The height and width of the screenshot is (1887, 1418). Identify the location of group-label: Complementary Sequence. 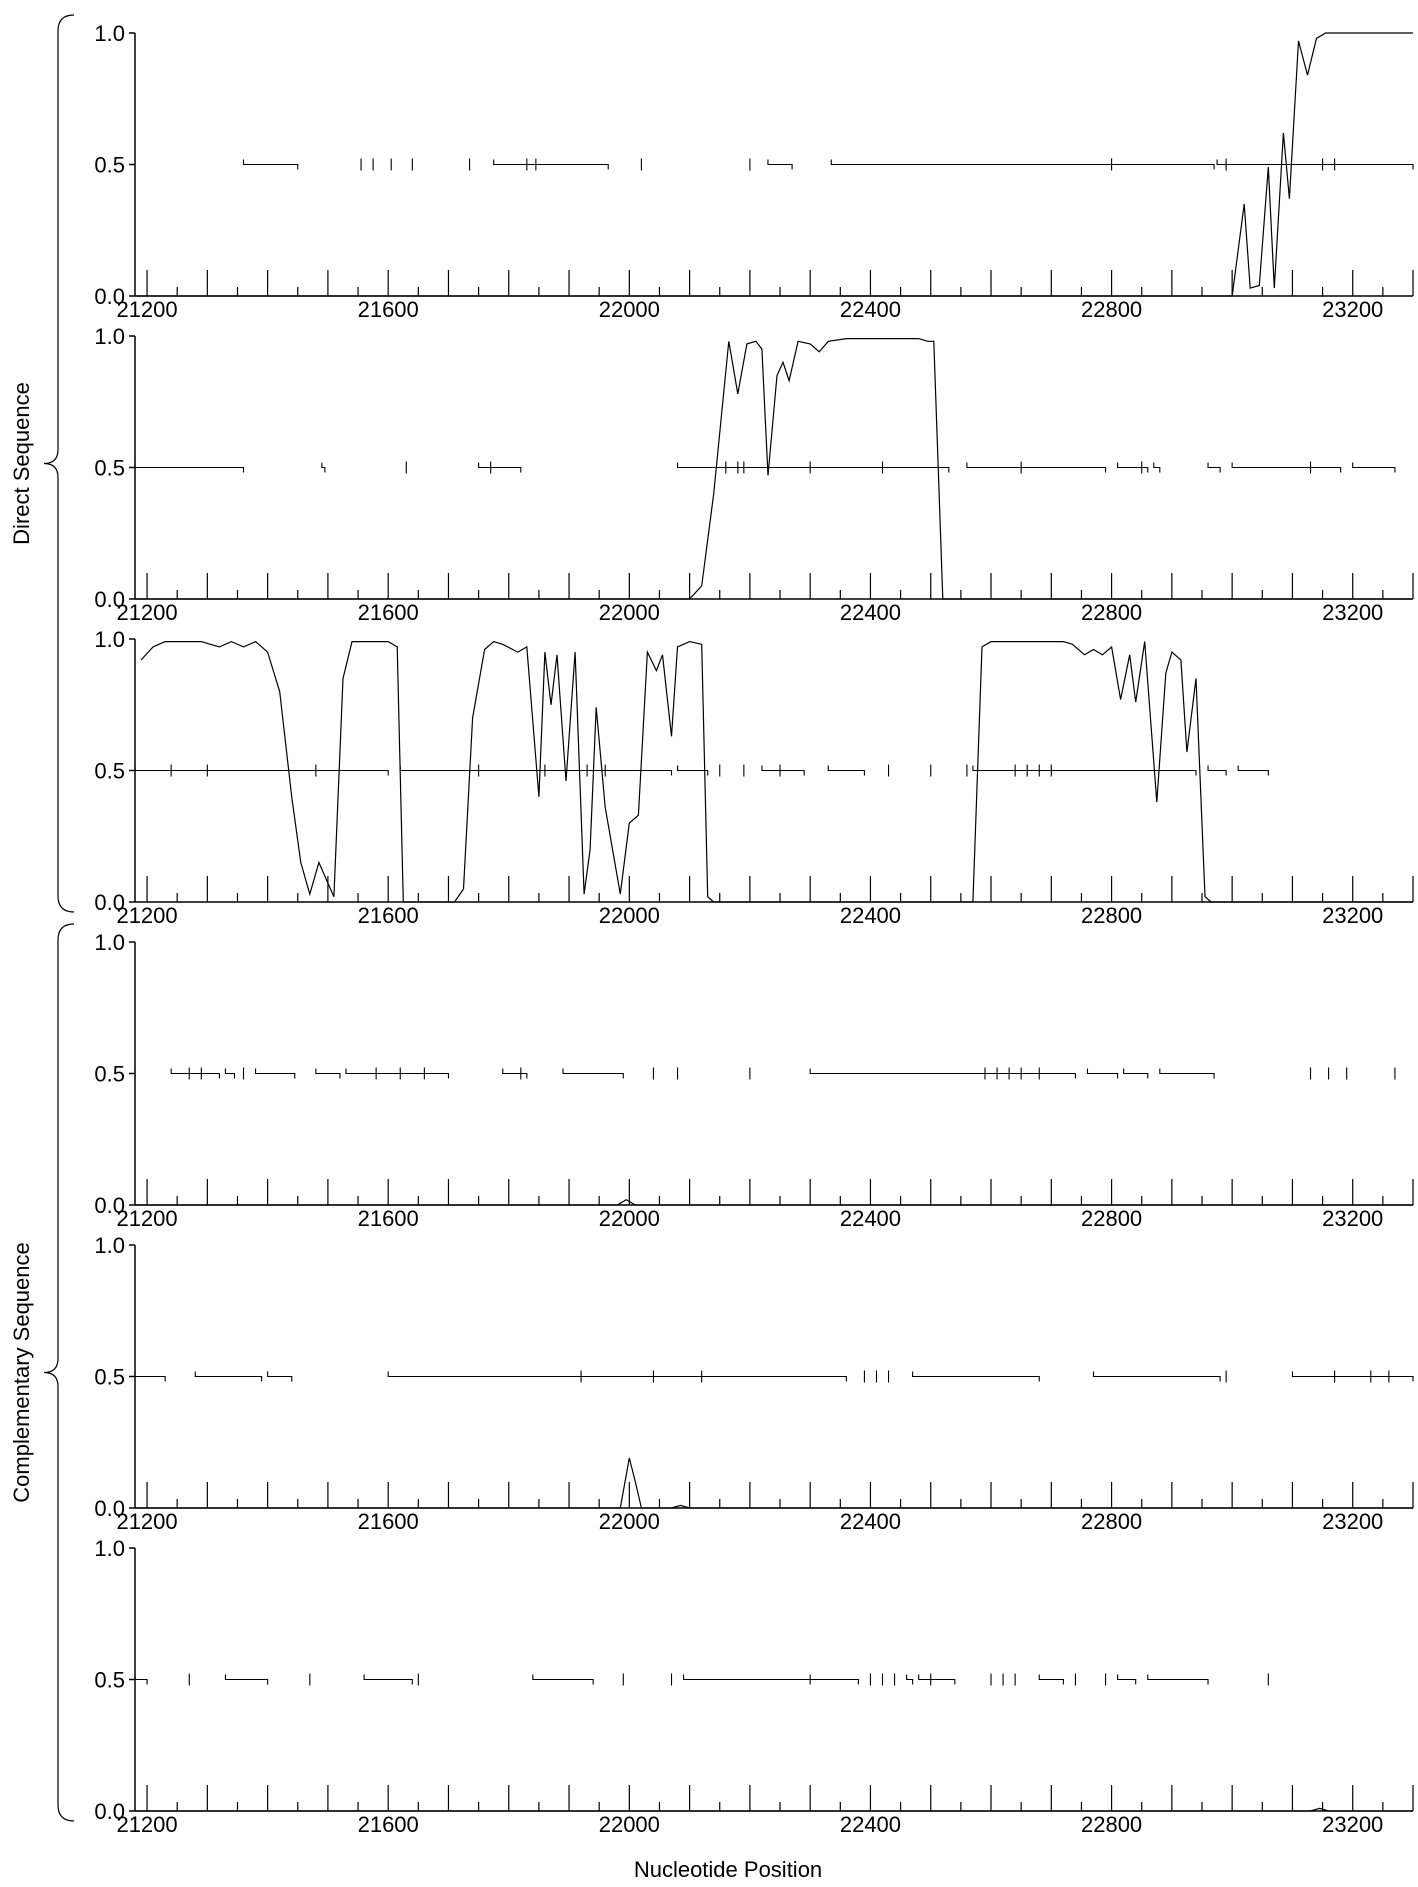
(21, 1372).